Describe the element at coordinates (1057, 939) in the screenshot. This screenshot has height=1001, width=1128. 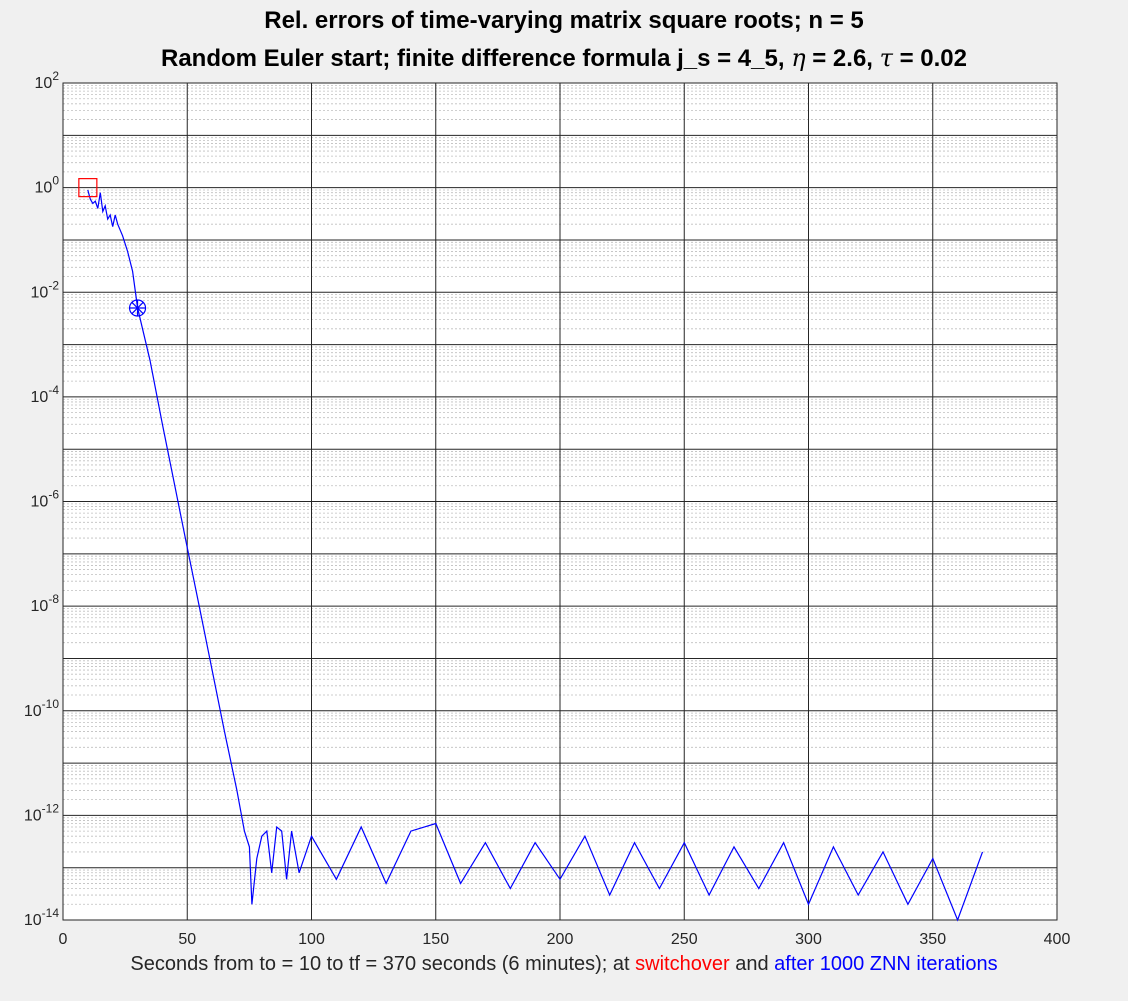
I see `x-tick-label: 400` at that location.